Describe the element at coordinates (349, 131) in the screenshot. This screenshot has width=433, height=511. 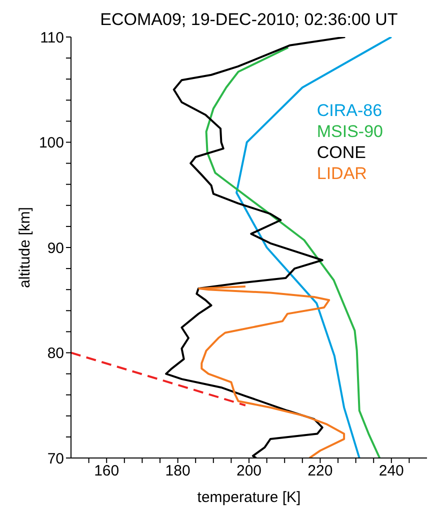
I see `text: MSIS-90` at that location.